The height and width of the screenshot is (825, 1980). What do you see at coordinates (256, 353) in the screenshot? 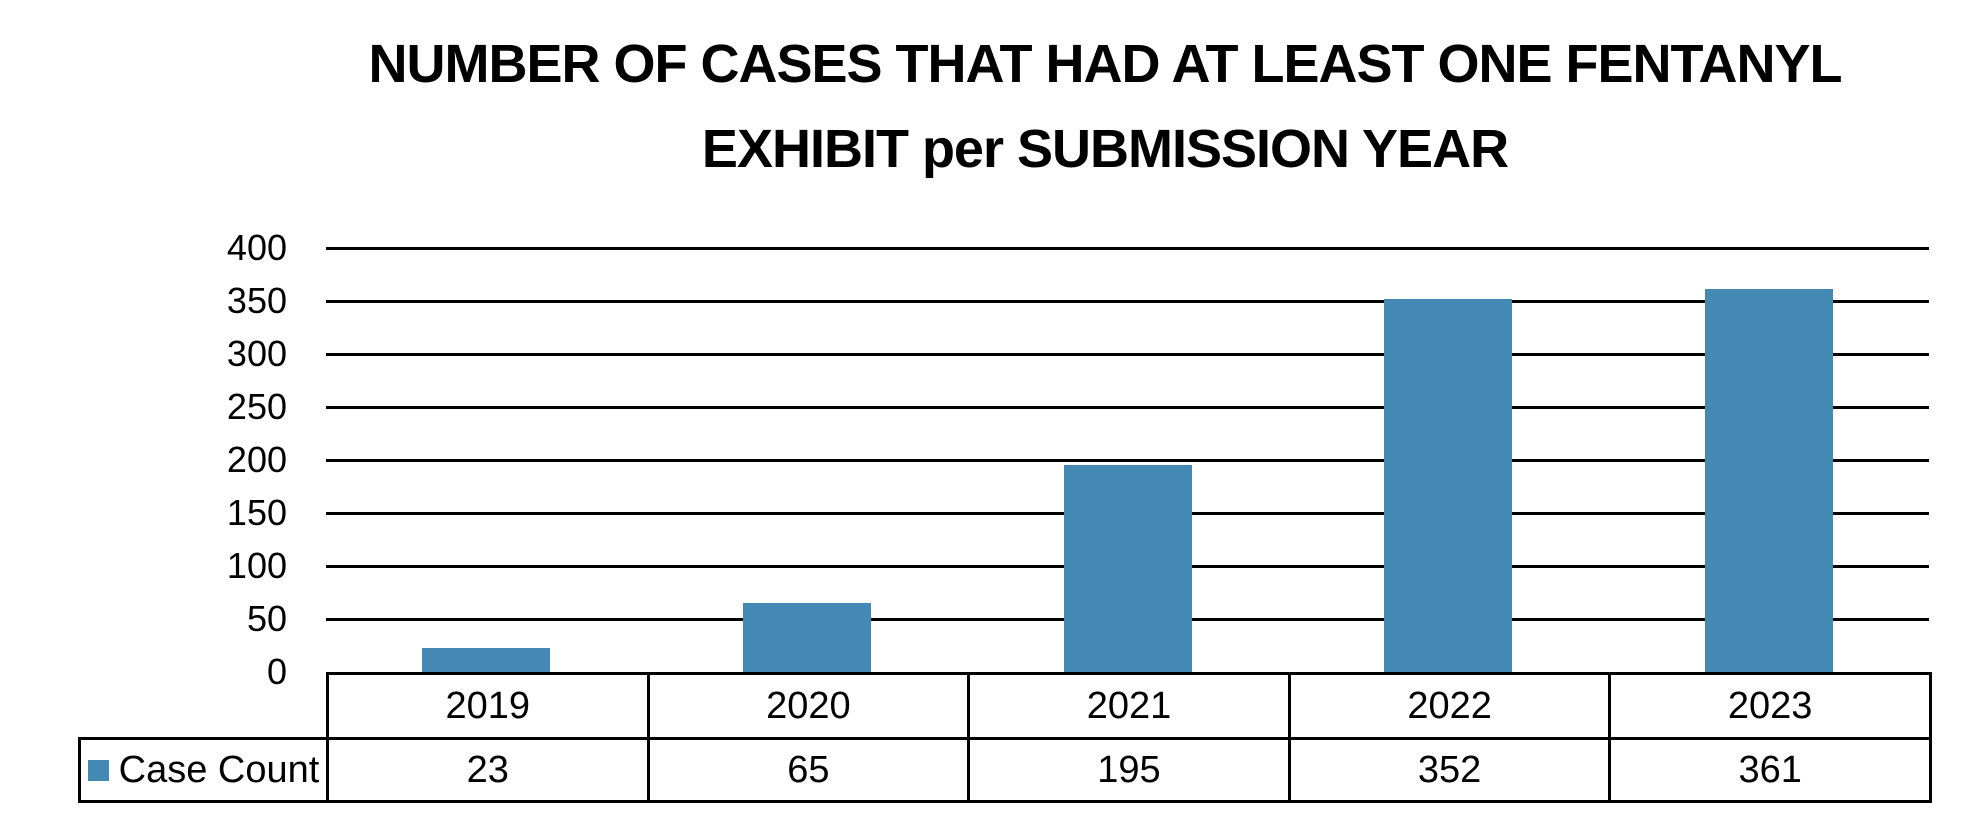
I see `y-axis-label-300: 300` at bounding box center [256, 353].